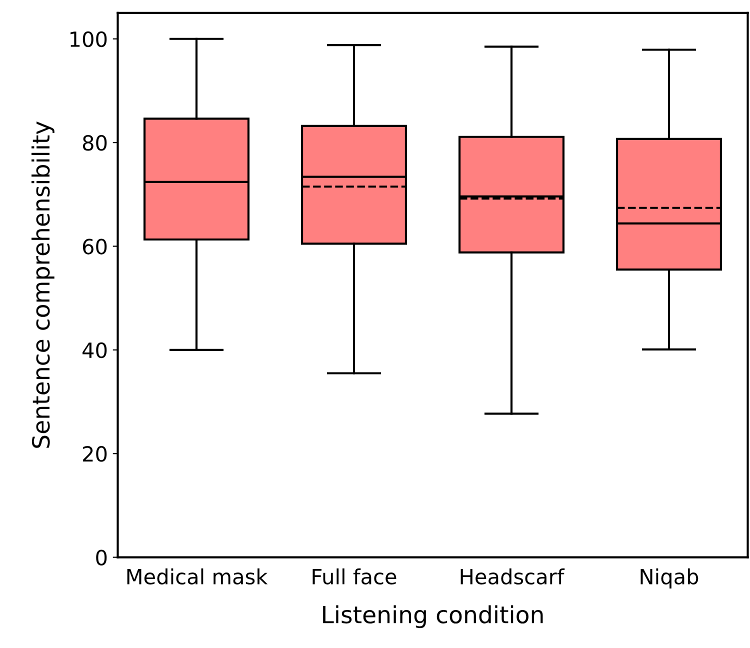 This screenshot has width=750, height=648. Describe the element at coordinates (88, 39) in the screenshot. I see `y-tick-label: 100` at that location.